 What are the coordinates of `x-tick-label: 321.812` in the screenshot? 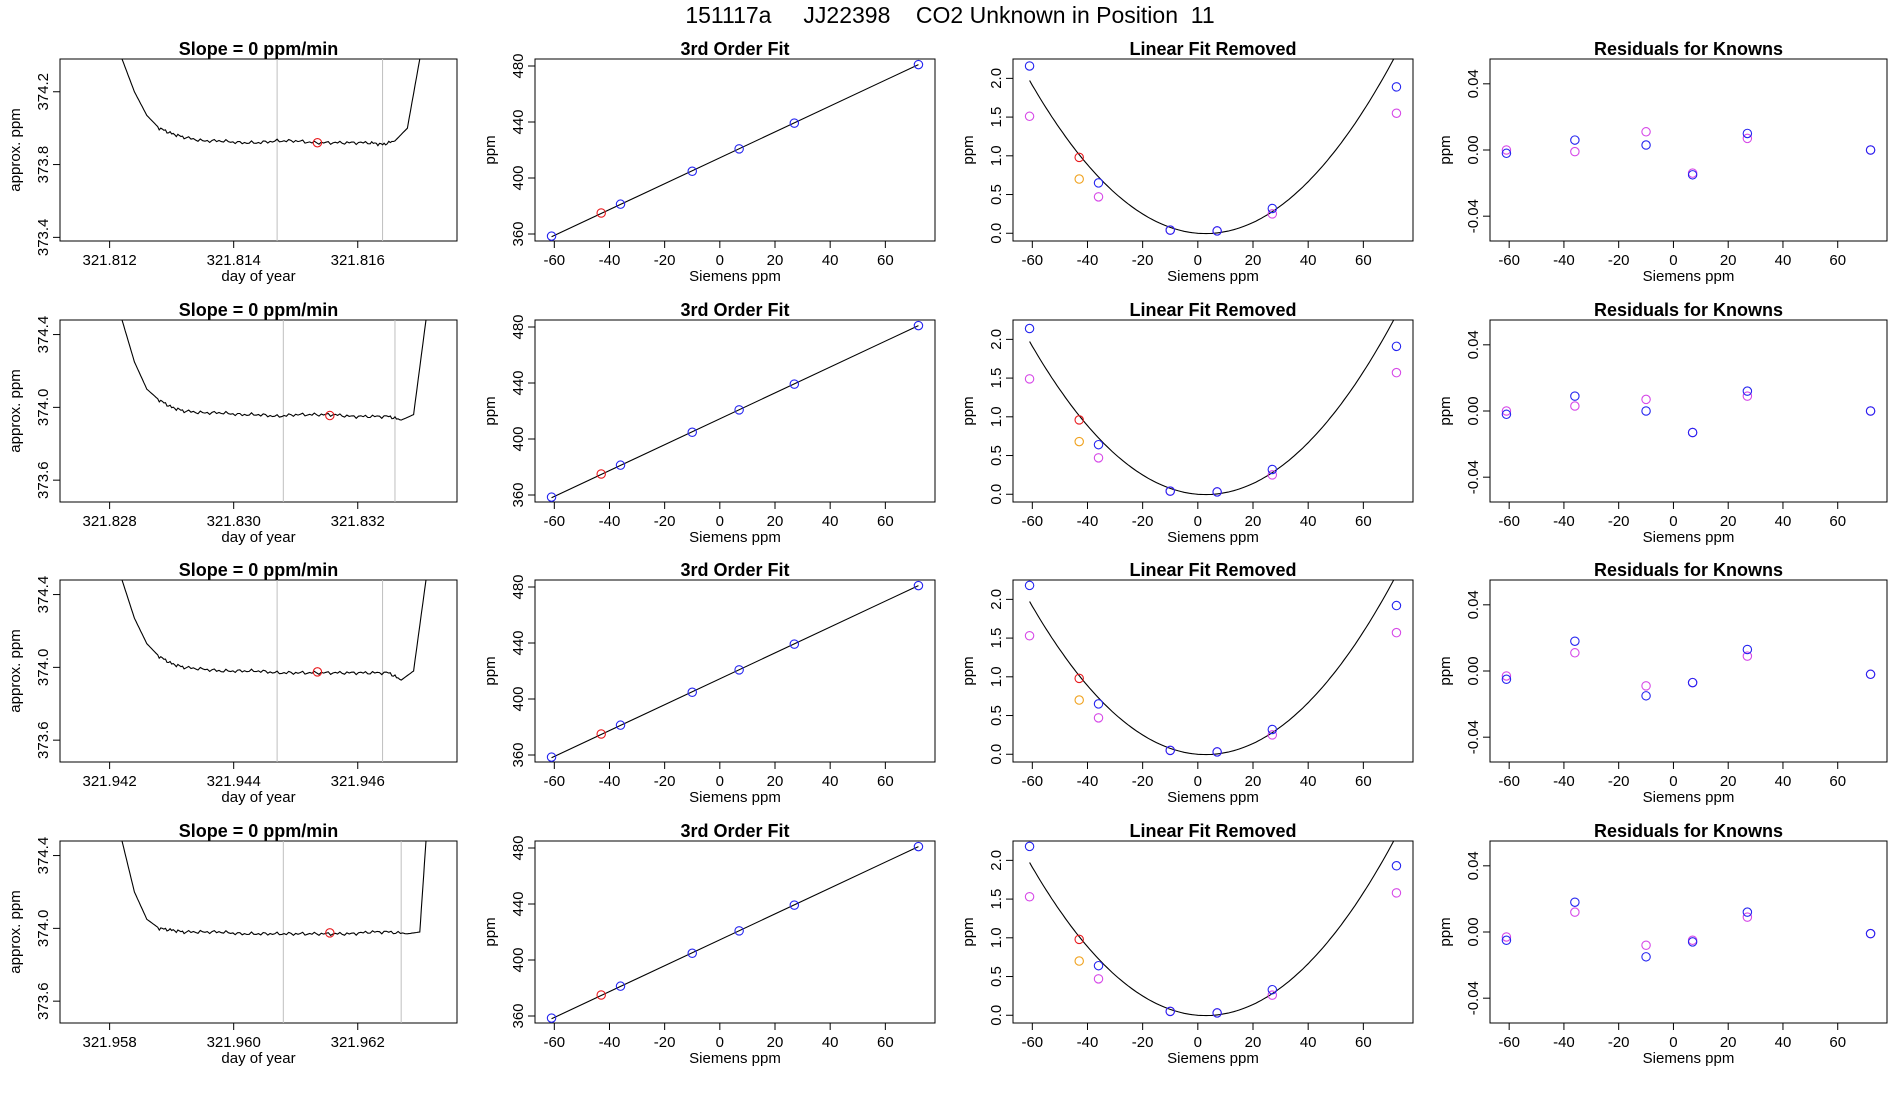 It's located at (110, 260).